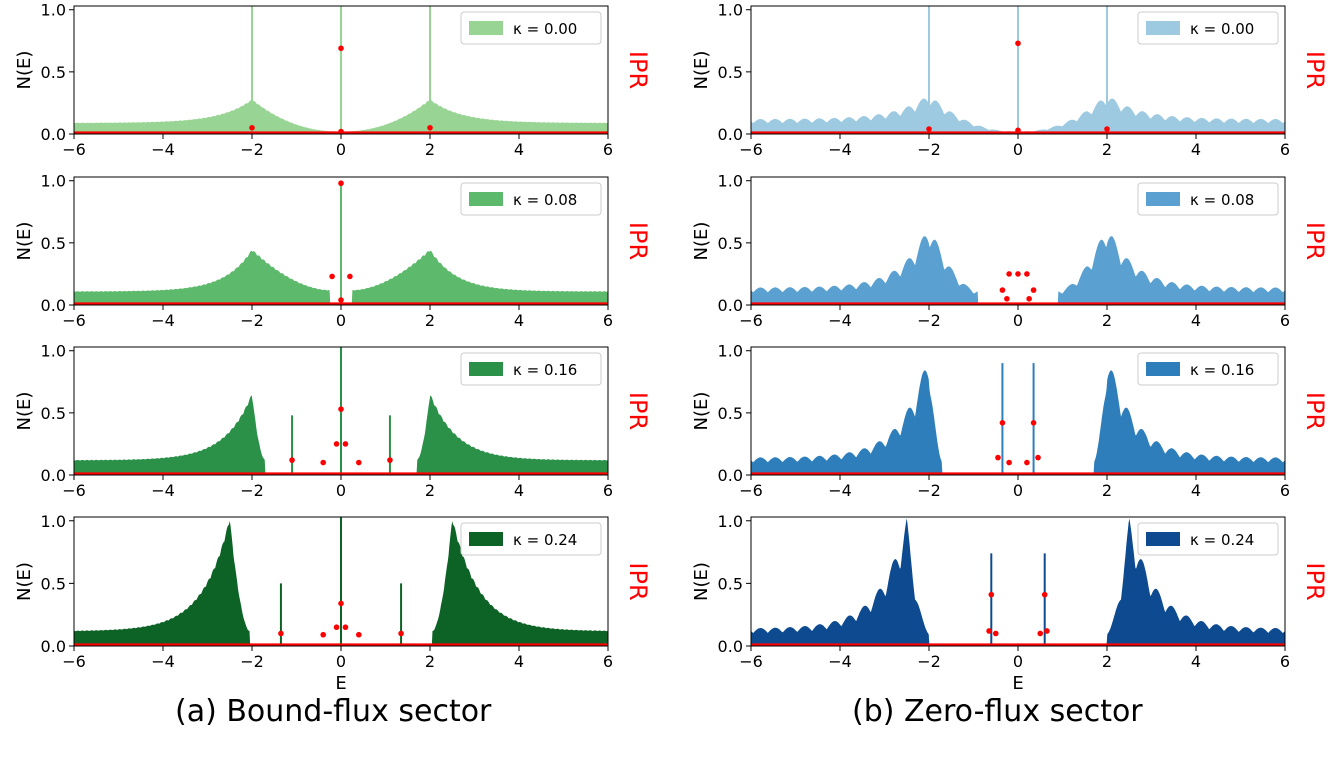 This screenshot has width=1340, height=757. I want to click on legend: κ = 0.00, so click(531, 28).